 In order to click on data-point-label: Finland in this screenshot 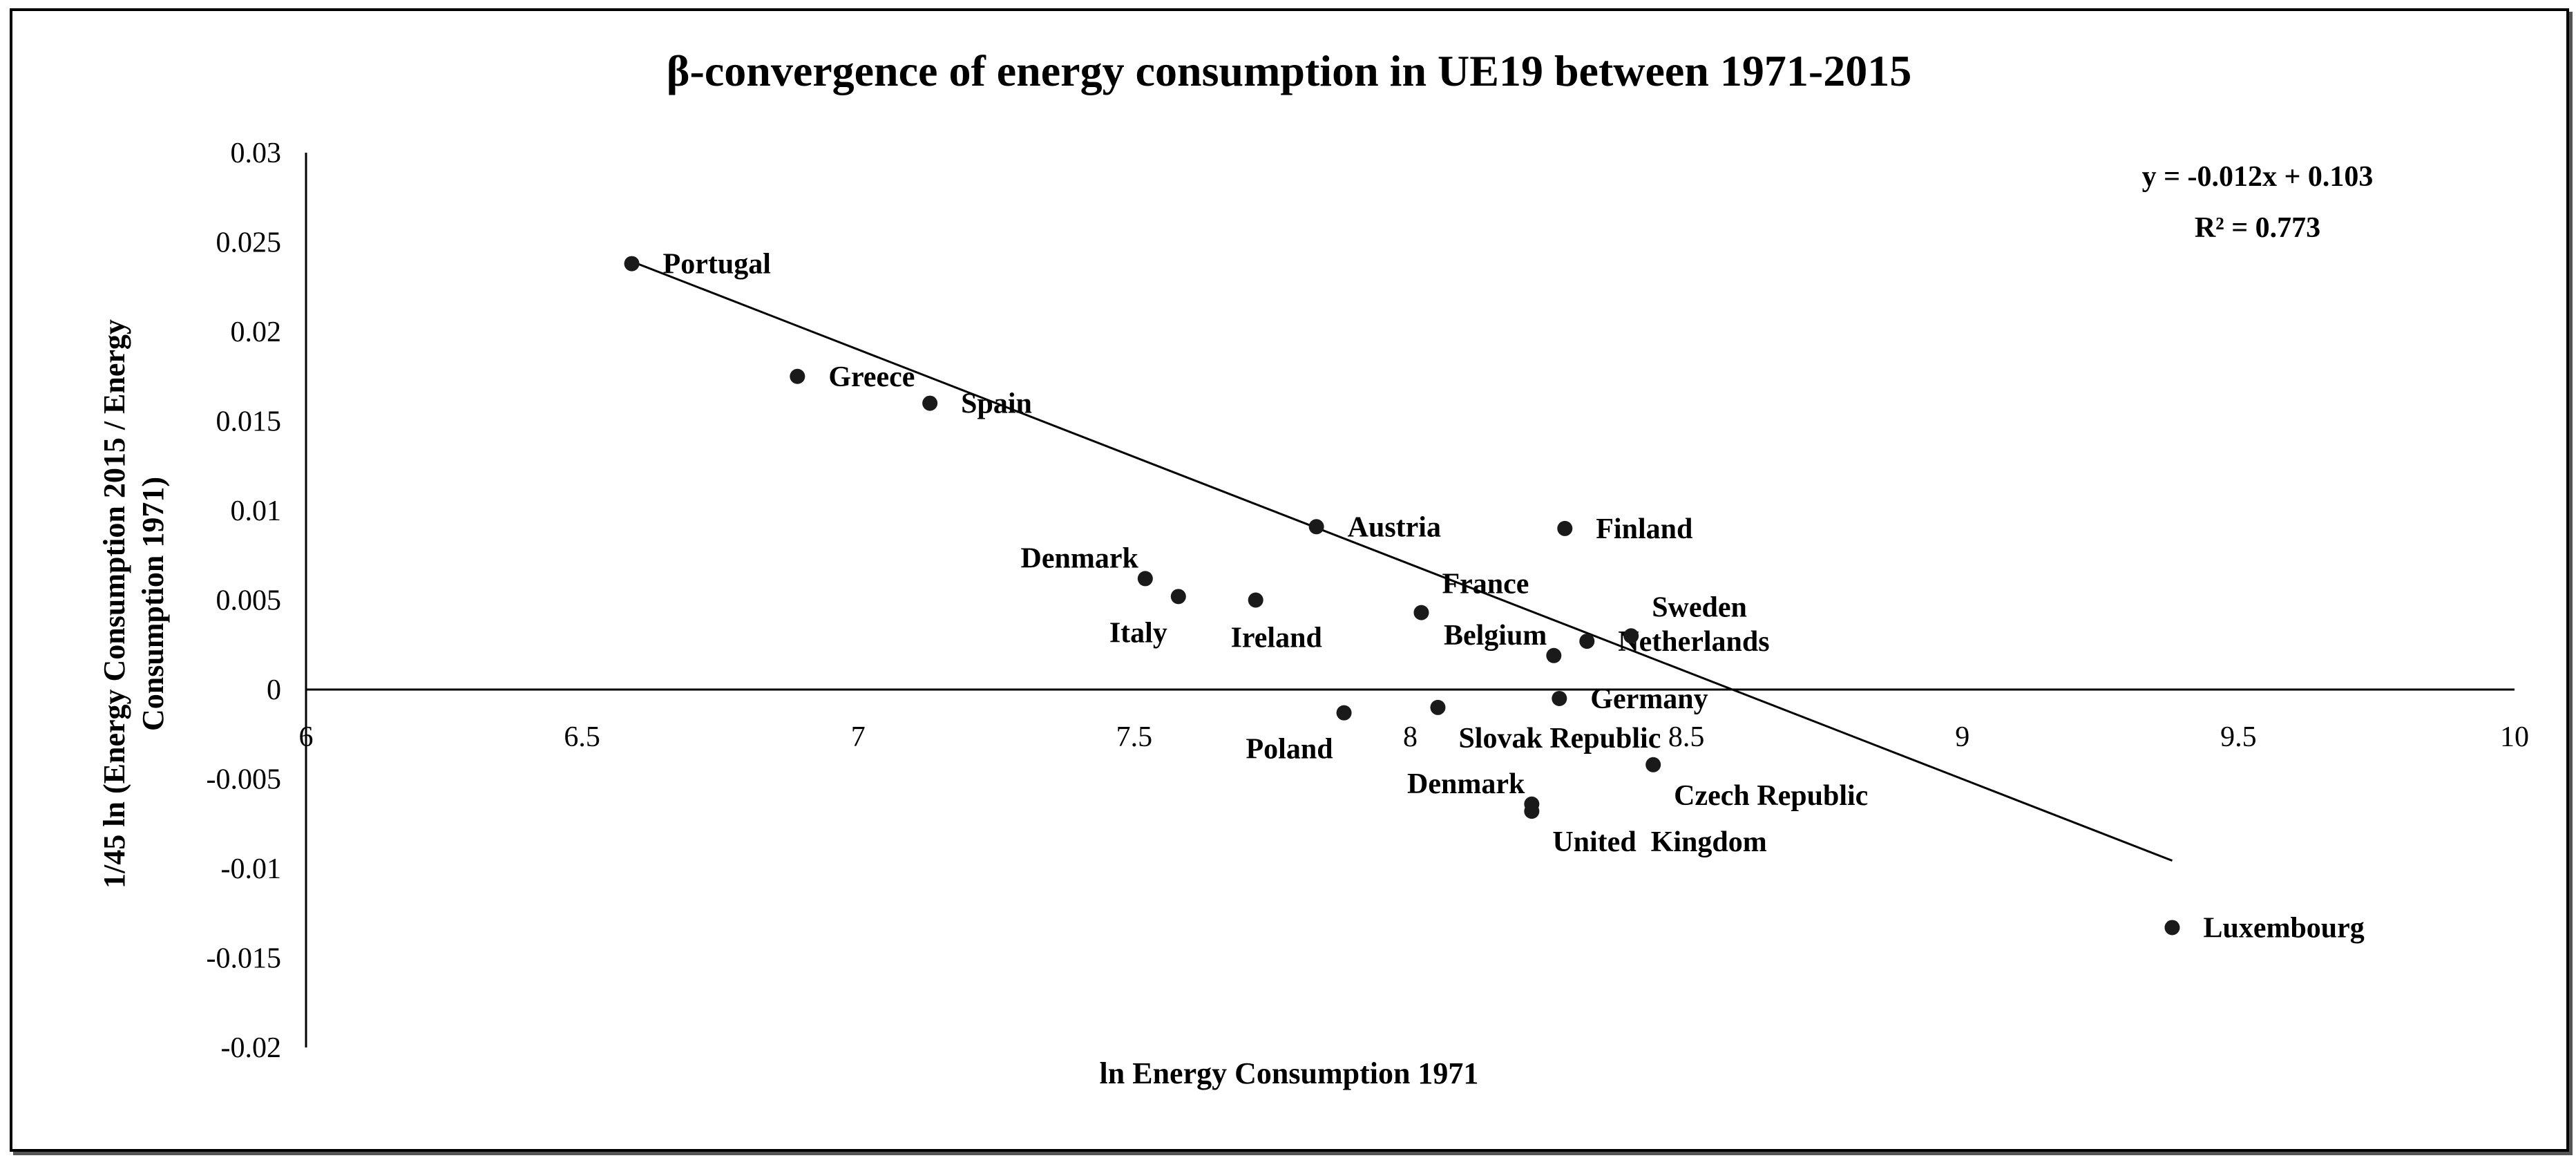, I will do `click(1644, 529)`.